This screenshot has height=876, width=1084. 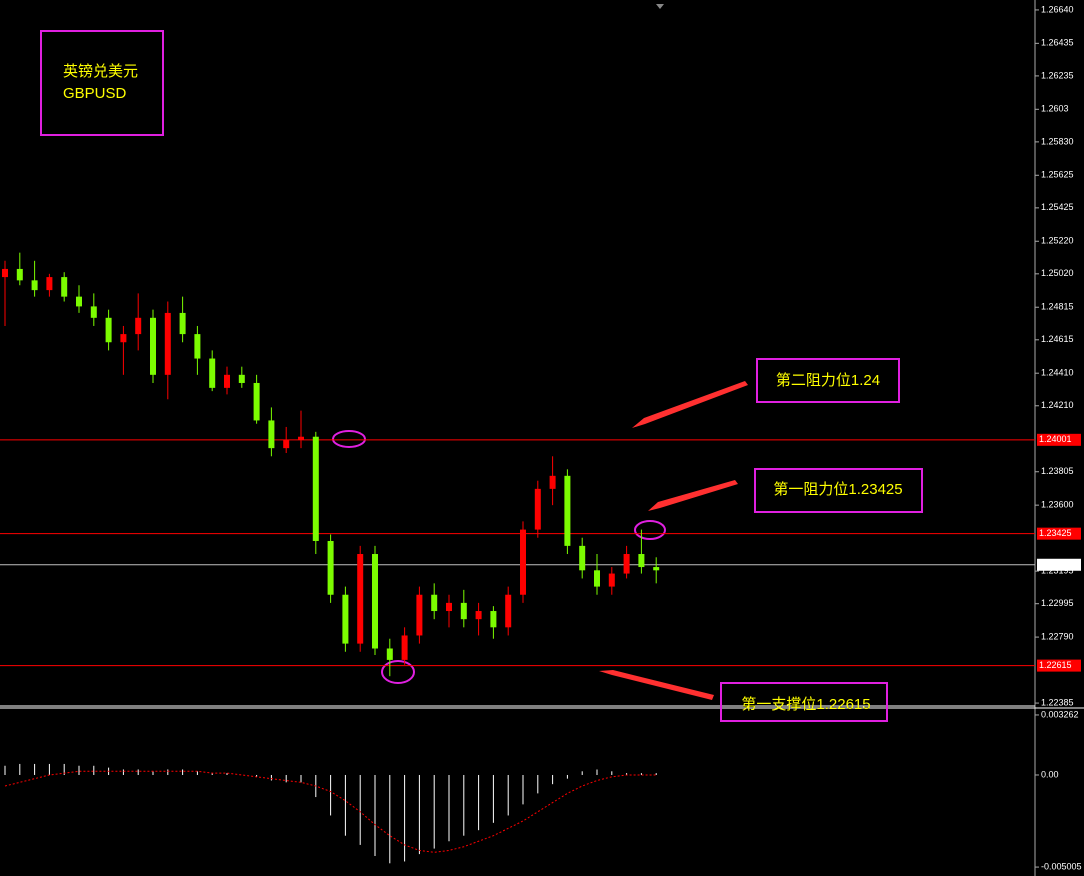 I want to click on y-tick-label: 1.25220, so click(x=1057, y=241).